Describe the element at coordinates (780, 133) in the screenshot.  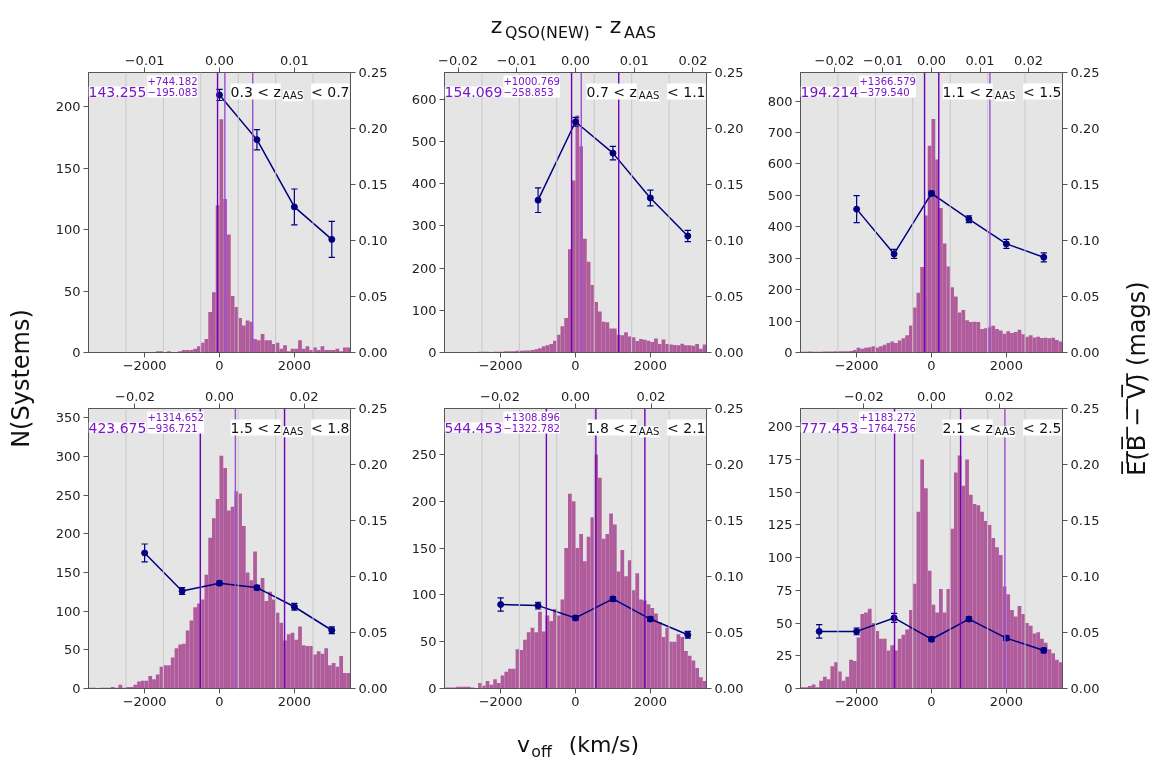
I see `y-tick-label: 700` at that location.